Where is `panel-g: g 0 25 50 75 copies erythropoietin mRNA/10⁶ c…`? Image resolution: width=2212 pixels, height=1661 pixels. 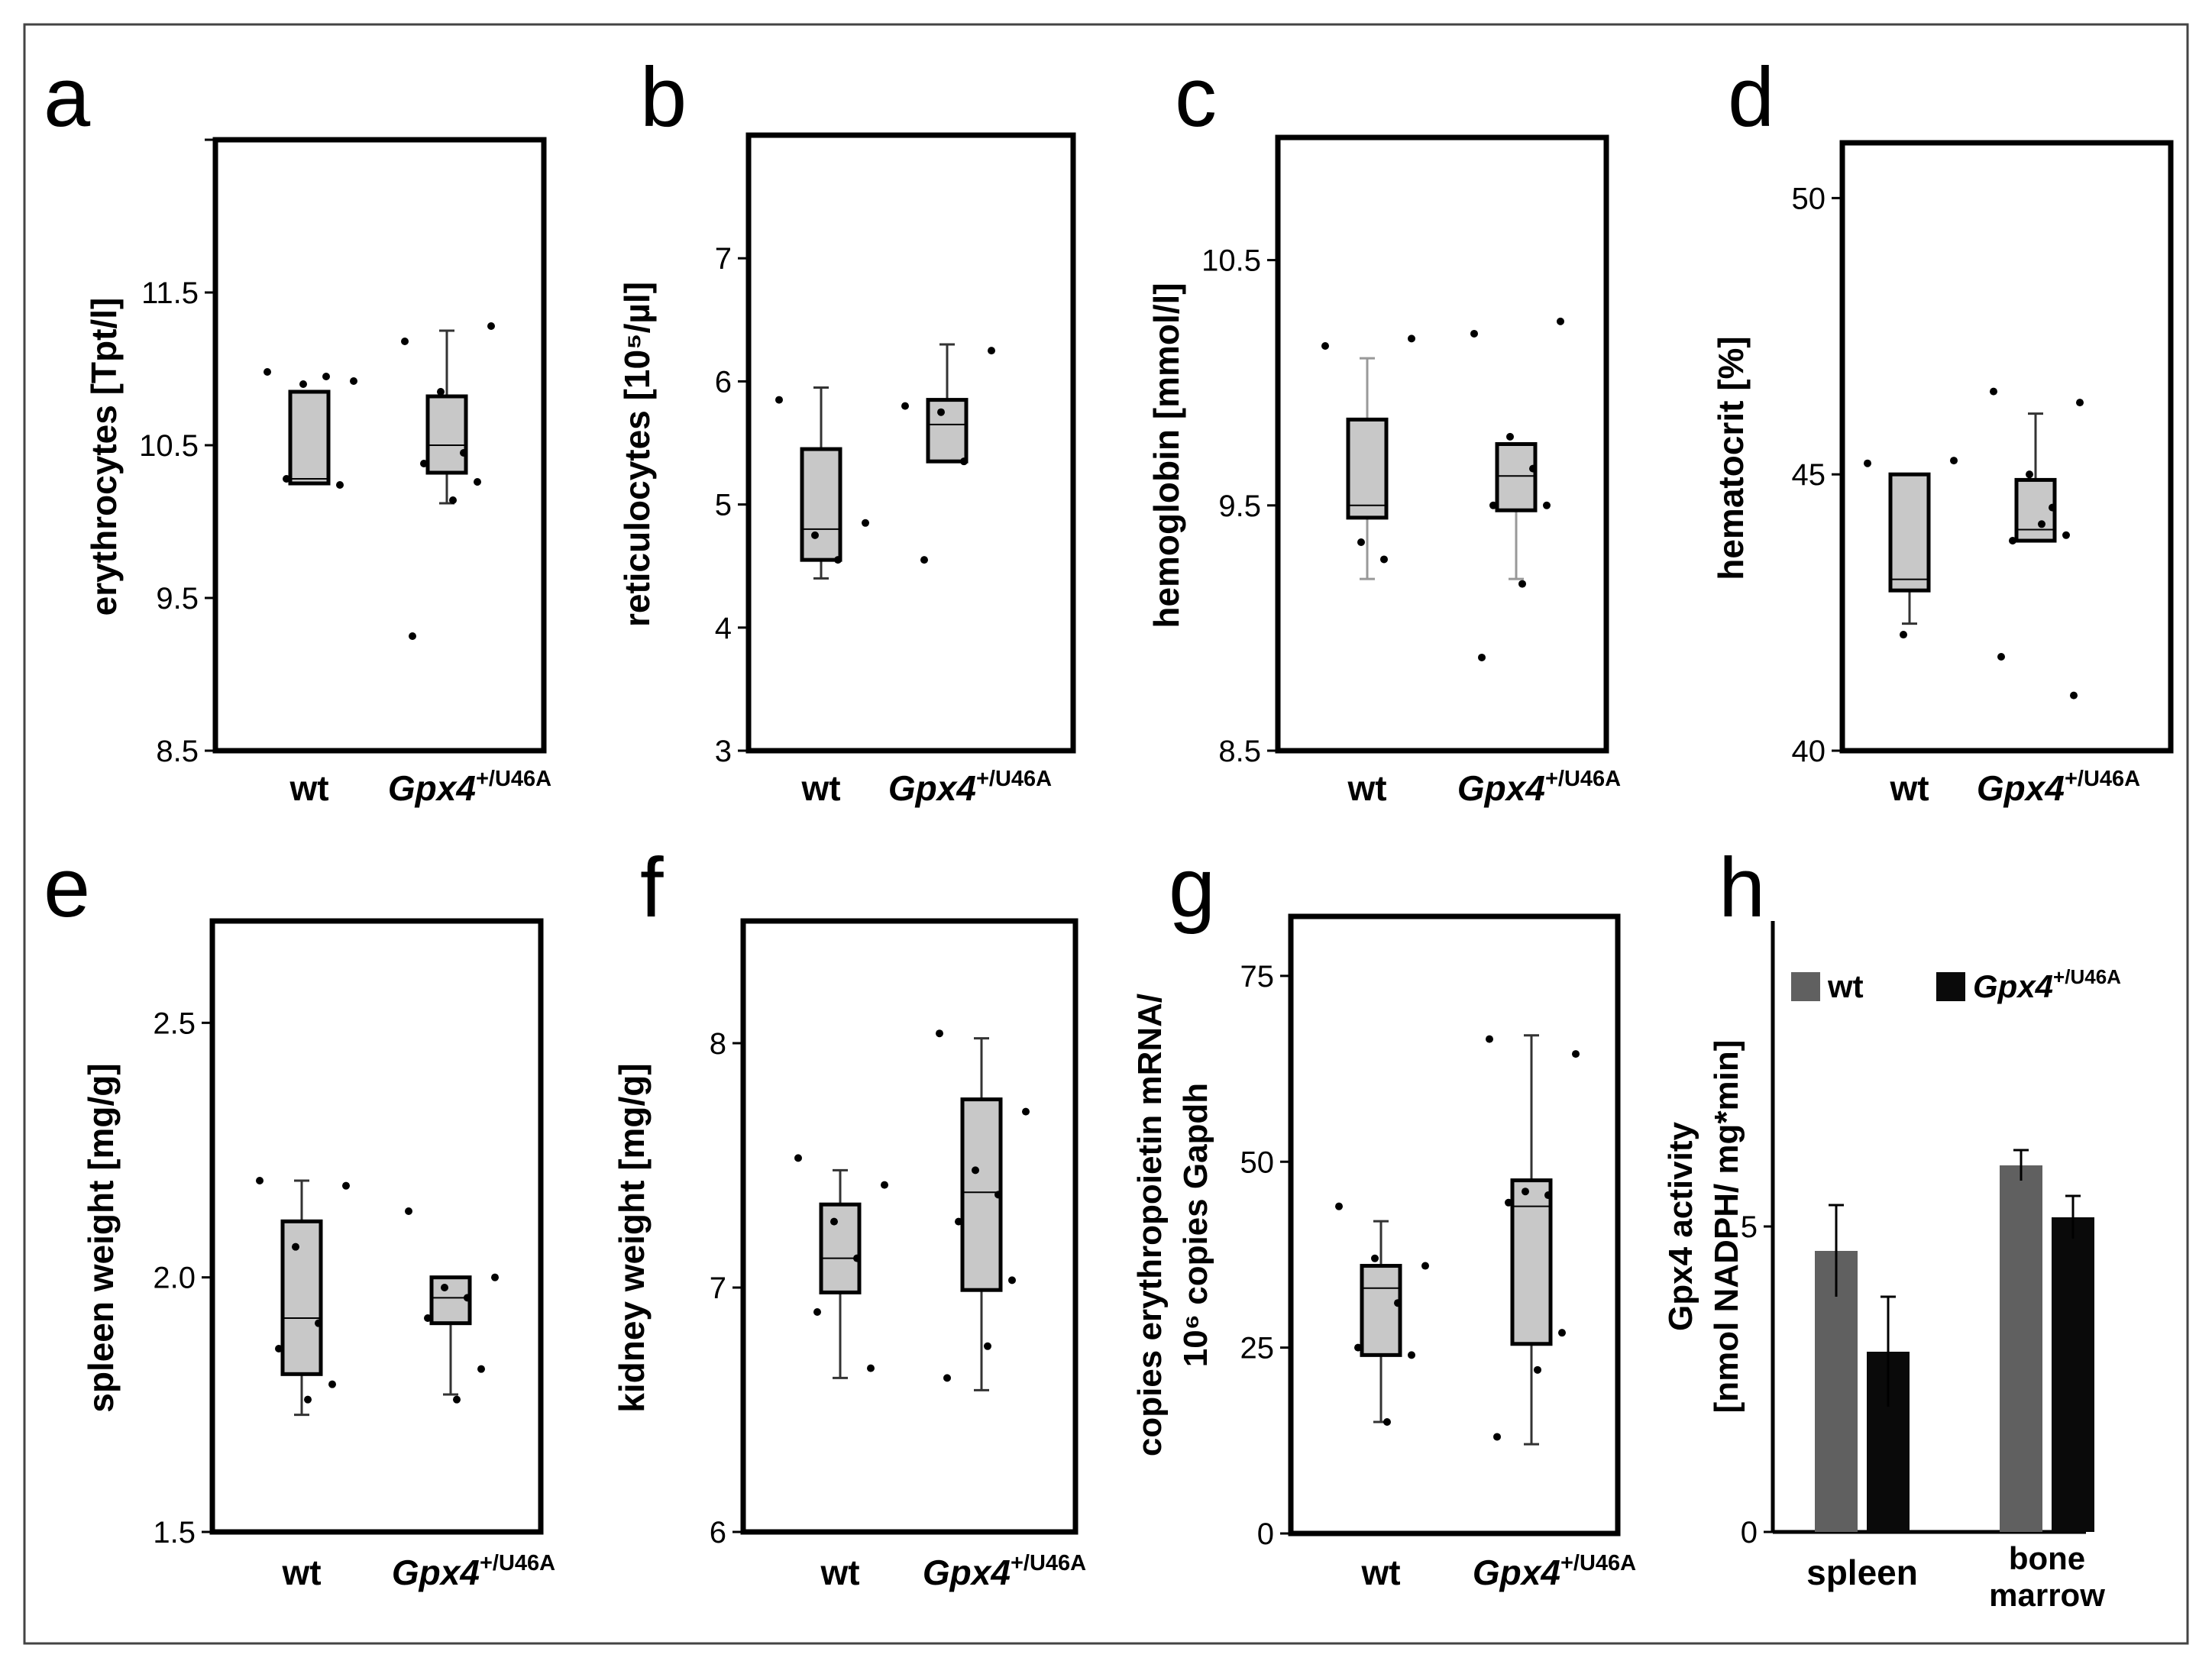 panel-g: g 0 25 50 75 copies erythropoietin mRNA/10⁶ c… is located at coordinates (1383, 1216).